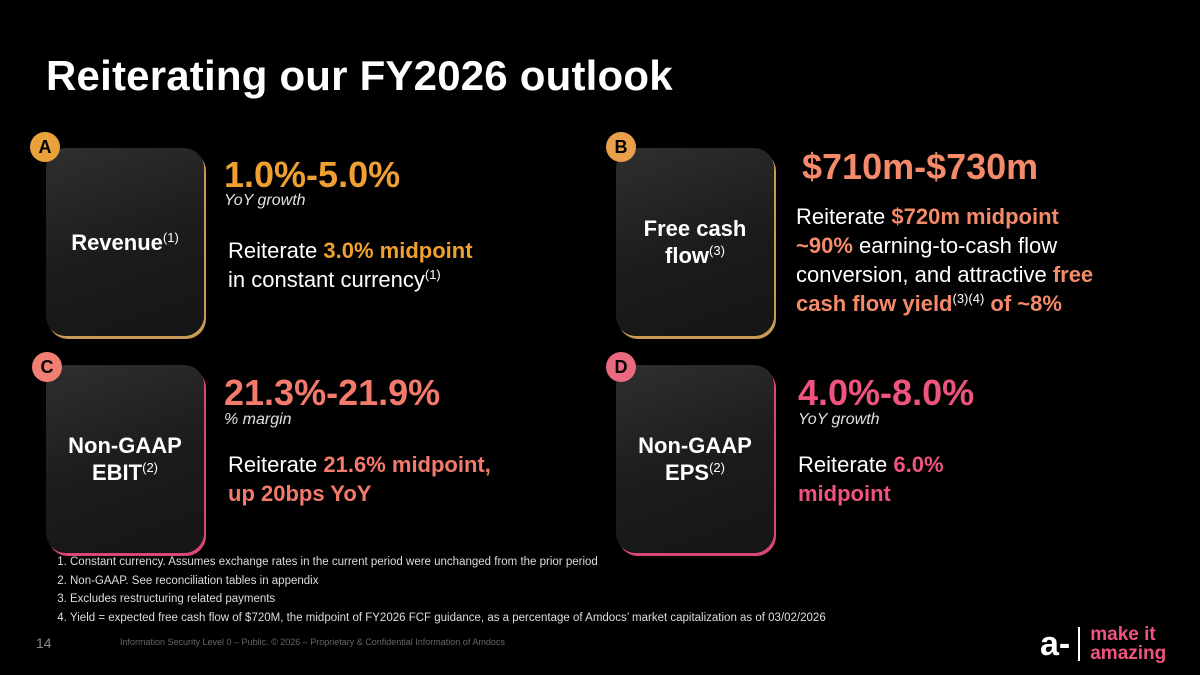 This screenshot has height=675, width=1200. What do you see at coordinates (258, 419) in the screenshot?
I see `ebit-subtitle: % margin` at bounding box center [258, 419].